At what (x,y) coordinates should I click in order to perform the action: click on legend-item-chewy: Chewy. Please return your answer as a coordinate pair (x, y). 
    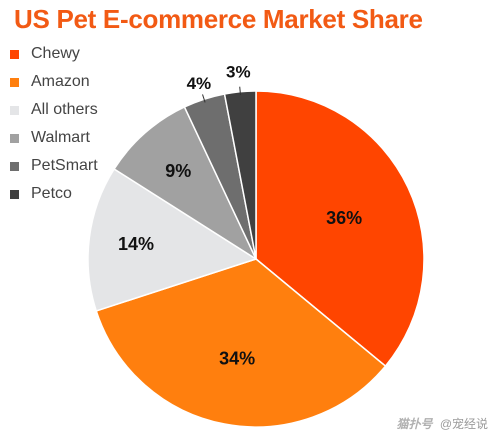
    Looking at the image, I should click on (54, 54).